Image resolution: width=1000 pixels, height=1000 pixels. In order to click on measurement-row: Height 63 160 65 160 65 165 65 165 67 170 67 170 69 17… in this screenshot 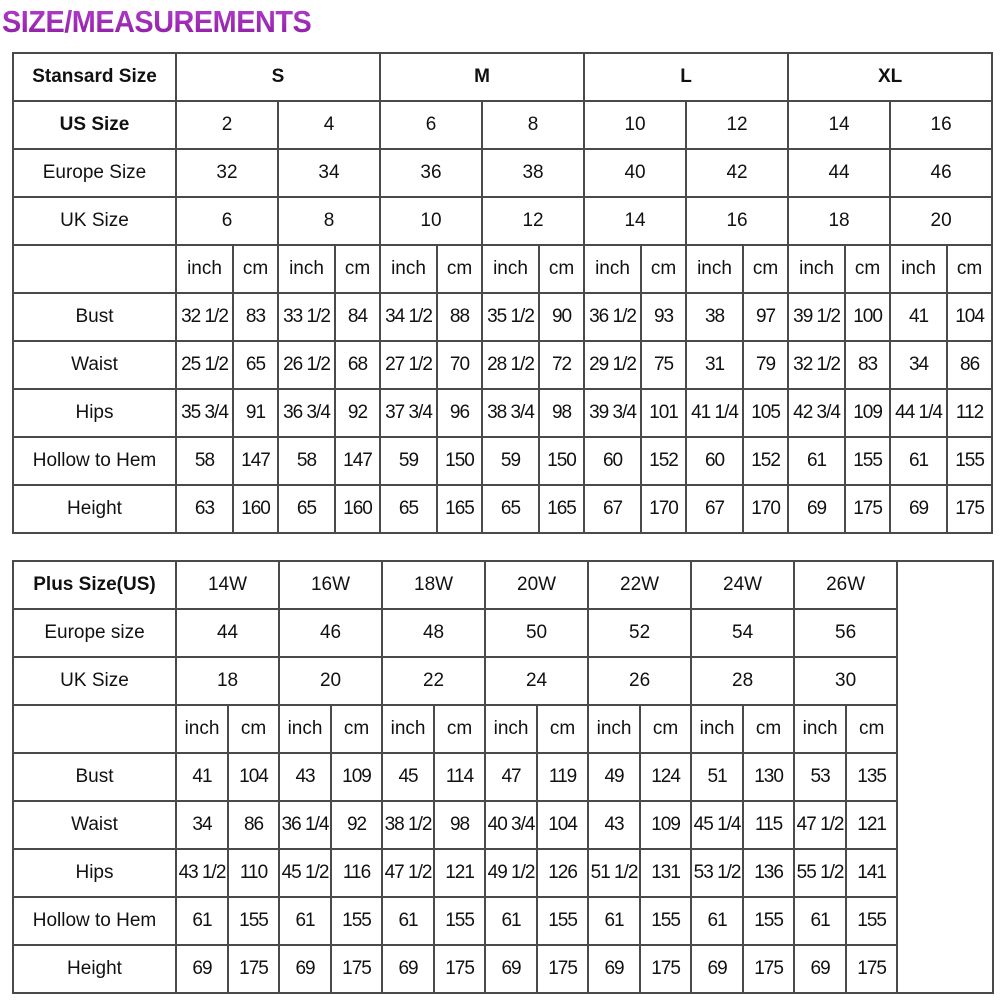, I will do `click(503, 509)`.